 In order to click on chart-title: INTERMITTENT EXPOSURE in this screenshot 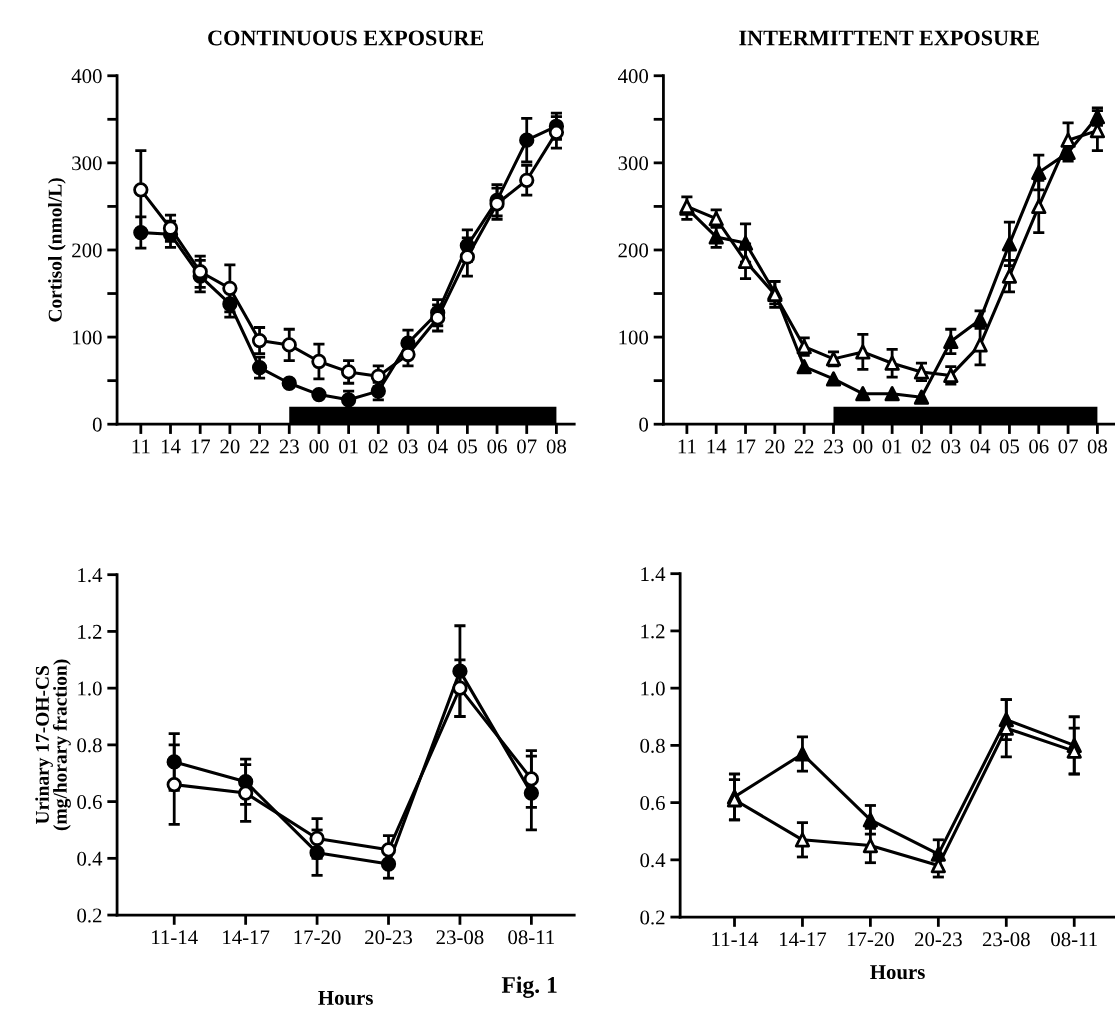, I will do `click(889, 38)`.